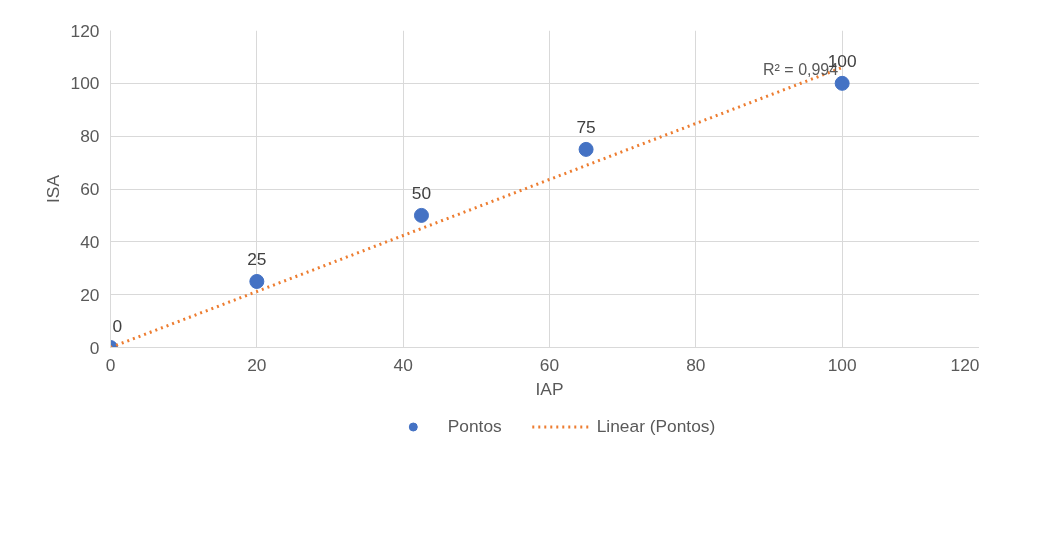  Describe the element at coordinates (965, 364) in the screenshot. I see `x-tick-label: 120` at that location.